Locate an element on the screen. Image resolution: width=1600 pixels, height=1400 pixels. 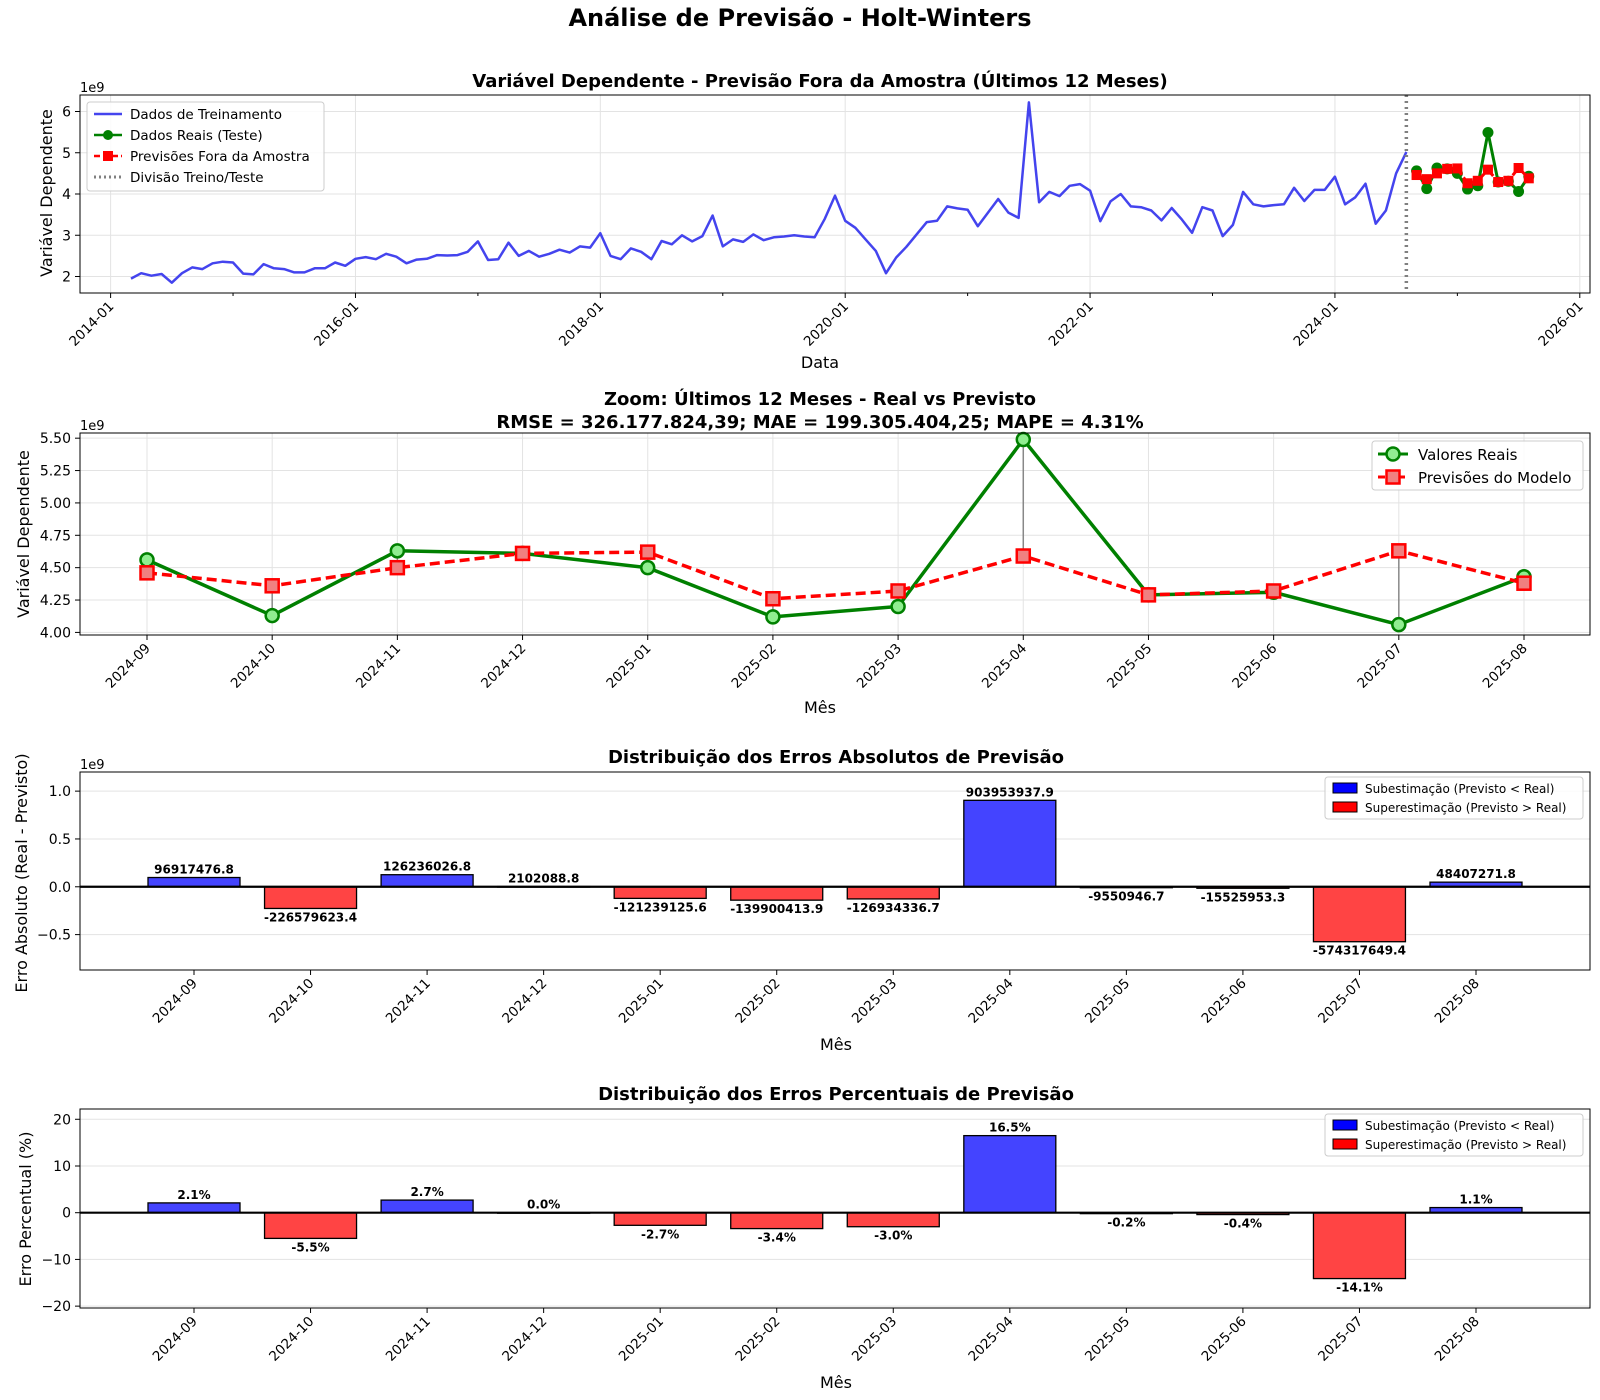
abs-bar-label: 96917476.8 is located at coordinates (194, 870).